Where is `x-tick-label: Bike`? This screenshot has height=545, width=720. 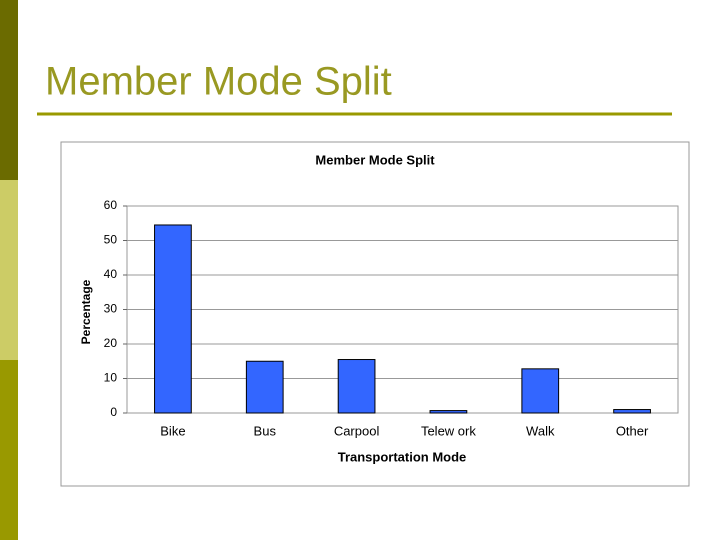 x-tick-label: Bike is located at coordinates (172, 430).